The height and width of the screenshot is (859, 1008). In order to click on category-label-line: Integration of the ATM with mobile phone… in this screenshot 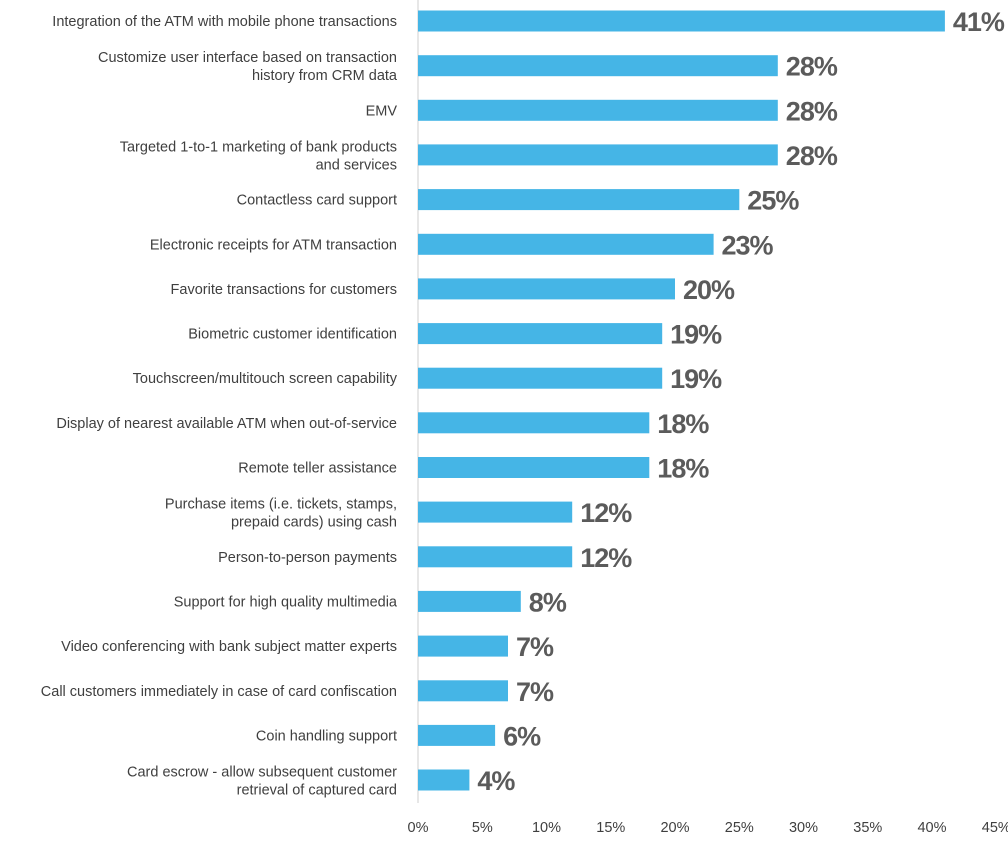, I will do `click(224, 22)`.